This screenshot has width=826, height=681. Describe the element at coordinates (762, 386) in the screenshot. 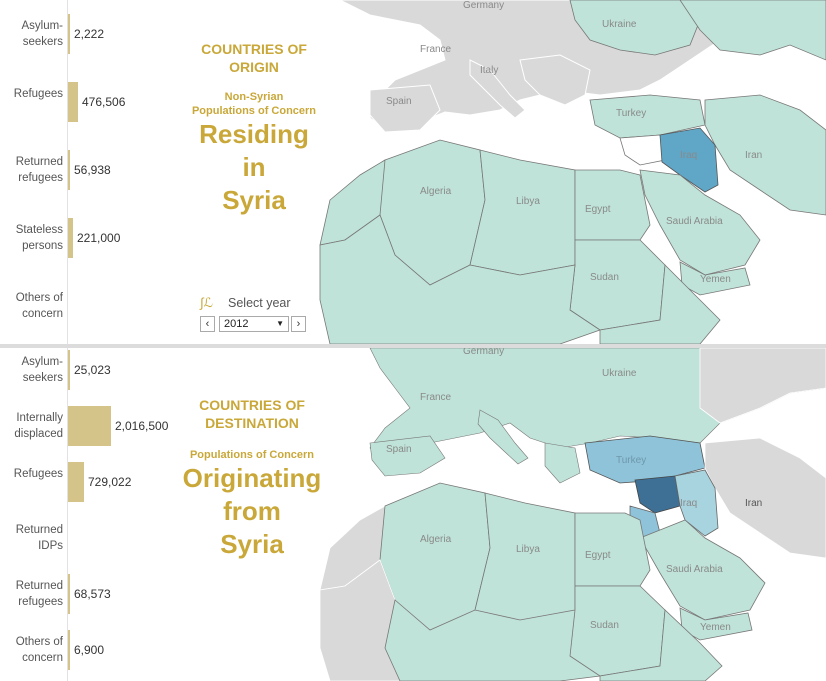

I see `gray-east-land` at that location.